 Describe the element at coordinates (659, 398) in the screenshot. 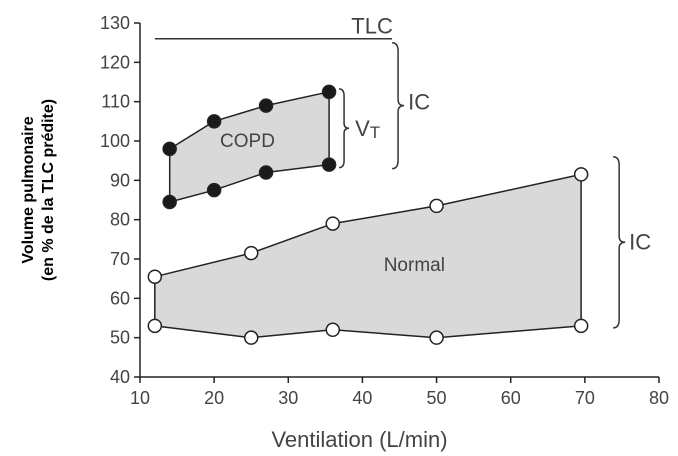

I see `x-tick-label: 80` at that location.